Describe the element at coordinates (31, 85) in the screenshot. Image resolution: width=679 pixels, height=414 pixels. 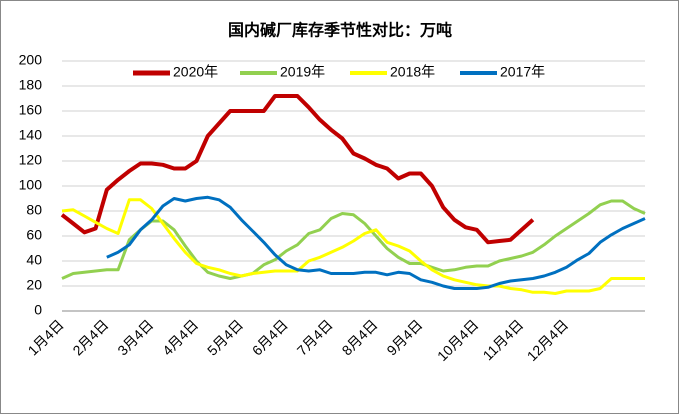
I see `y-tick-label: 180` at that location.